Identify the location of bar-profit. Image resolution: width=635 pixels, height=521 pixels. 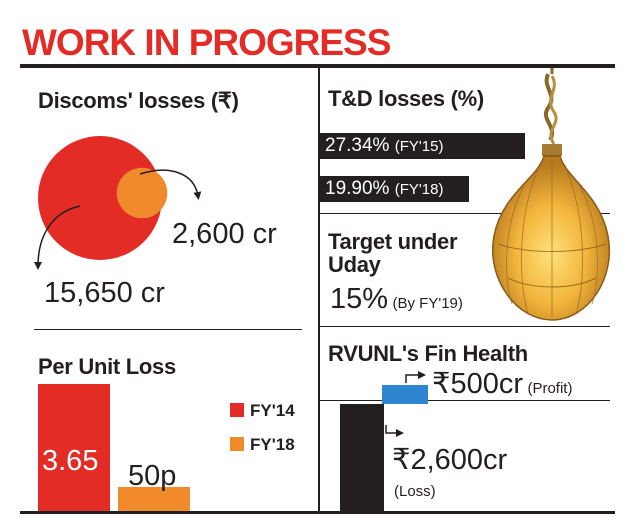
(405, 394).